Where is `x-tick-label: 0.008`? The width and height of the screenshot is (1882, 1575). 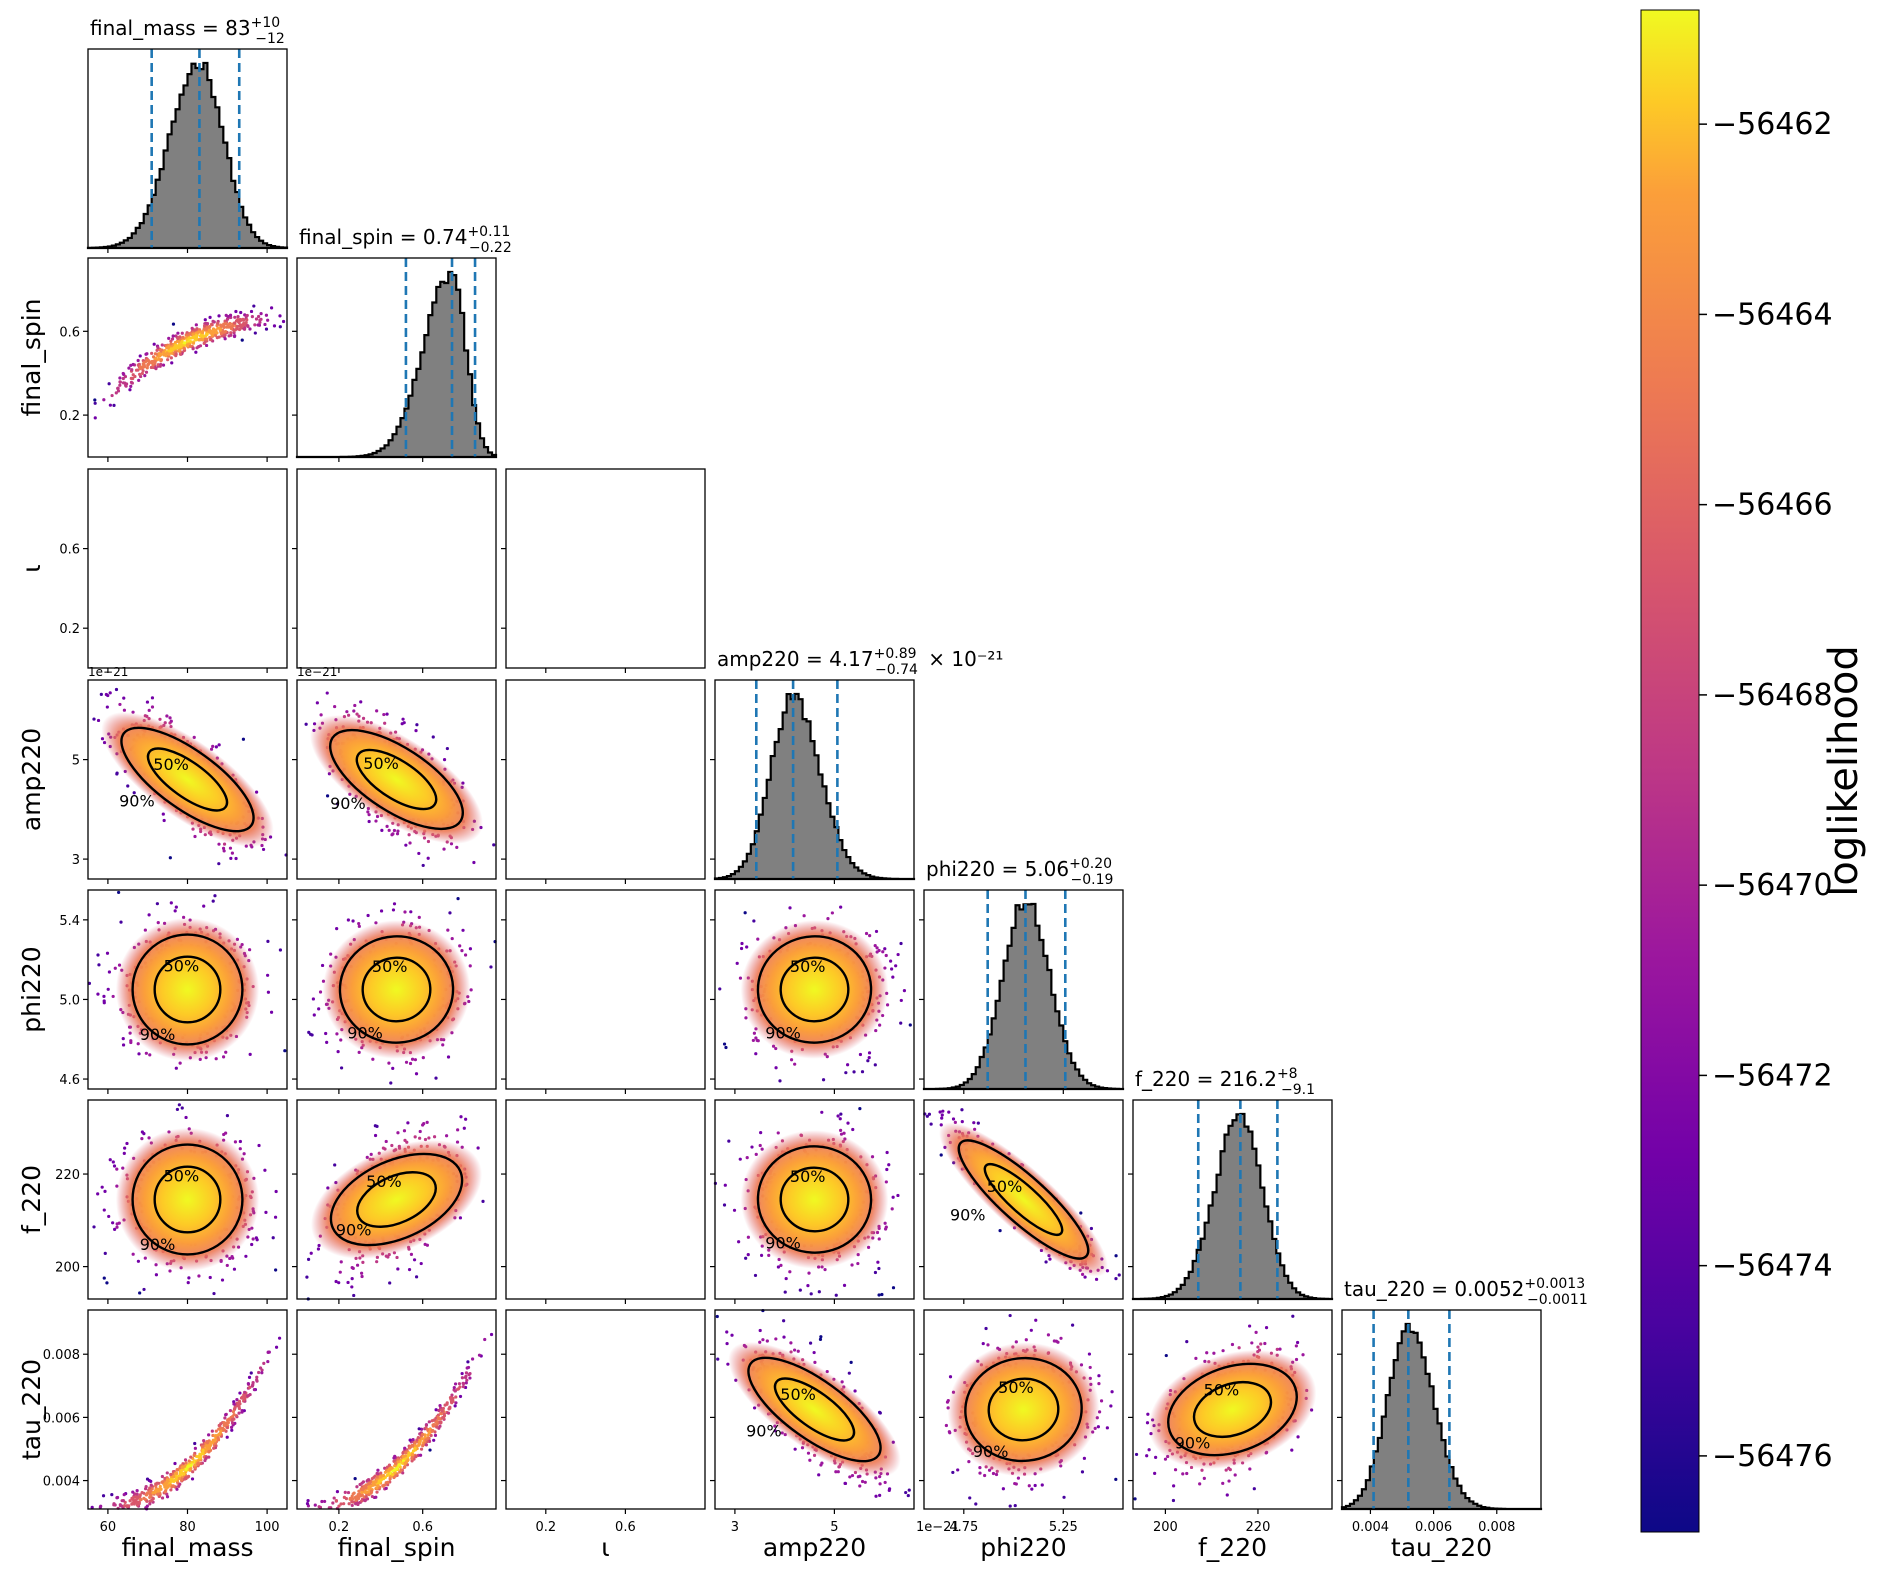
x-tick-label: 0.008 is located at coordinates (1496, 1527).